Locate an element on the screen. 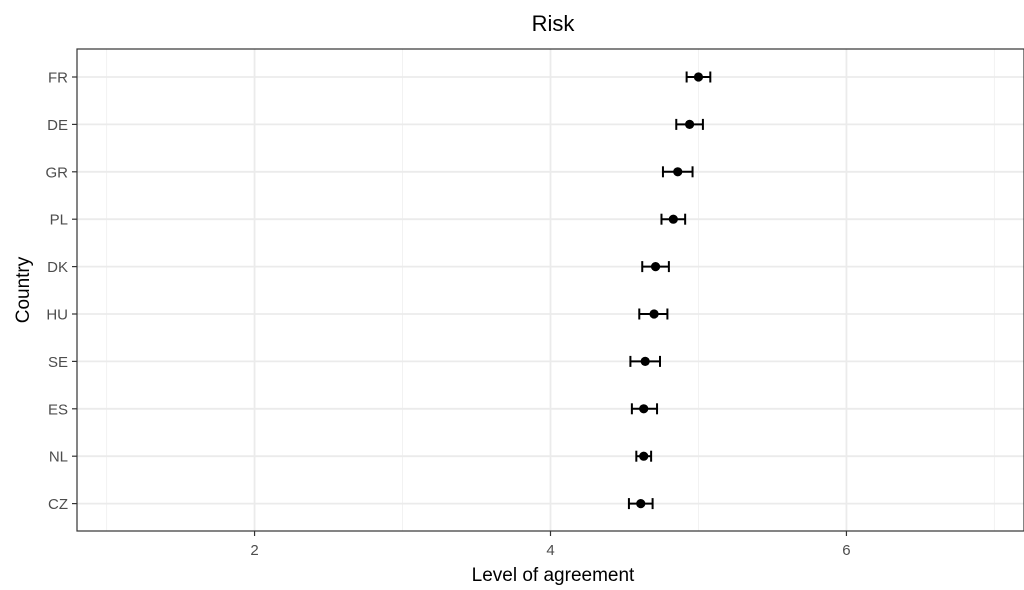  y-tick-label: GR is located at coordinates (57, 172).